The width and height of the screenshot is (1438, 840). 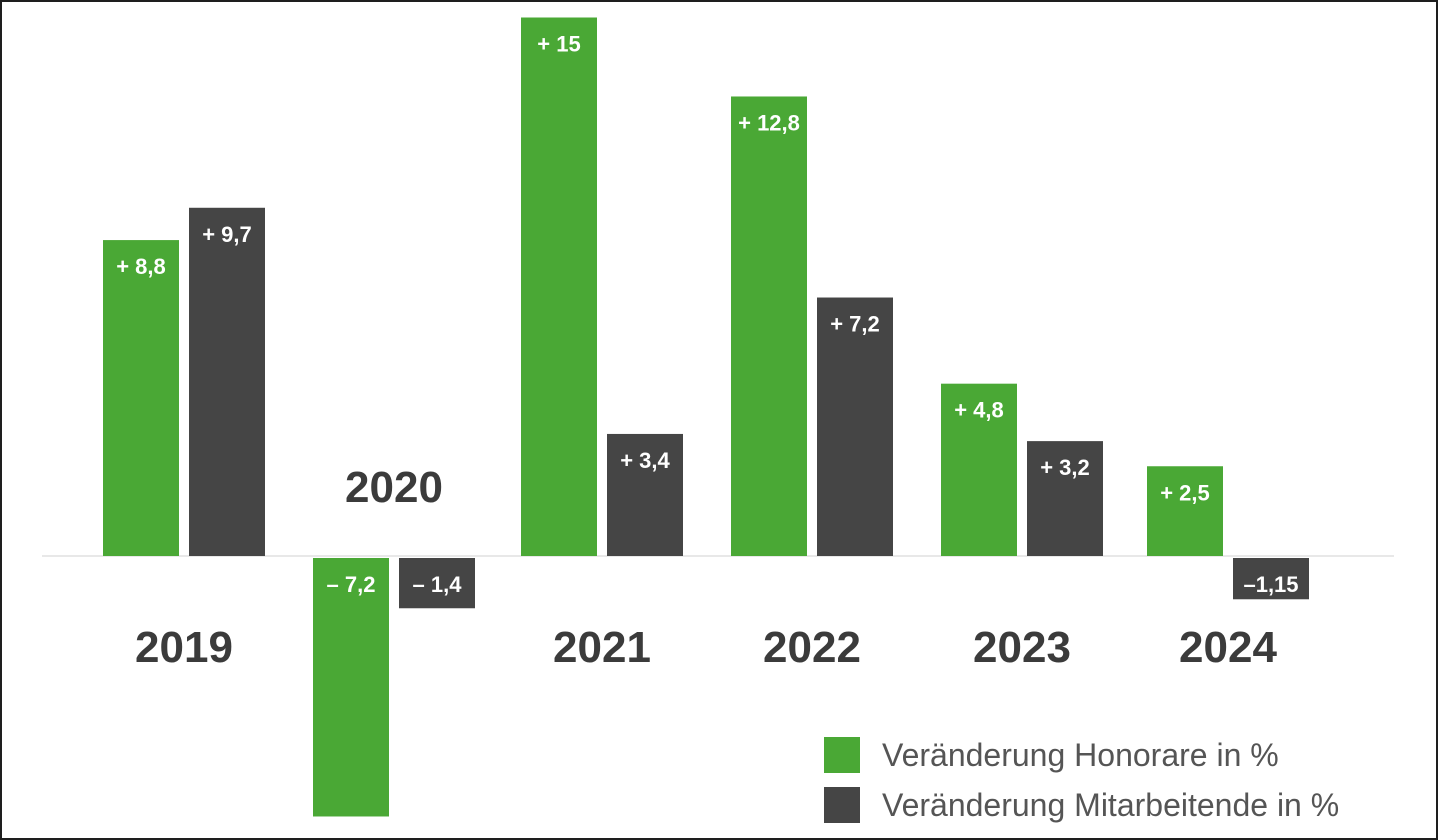 I want to click on year-label-2019: 2019, so click(x=184, y=647).